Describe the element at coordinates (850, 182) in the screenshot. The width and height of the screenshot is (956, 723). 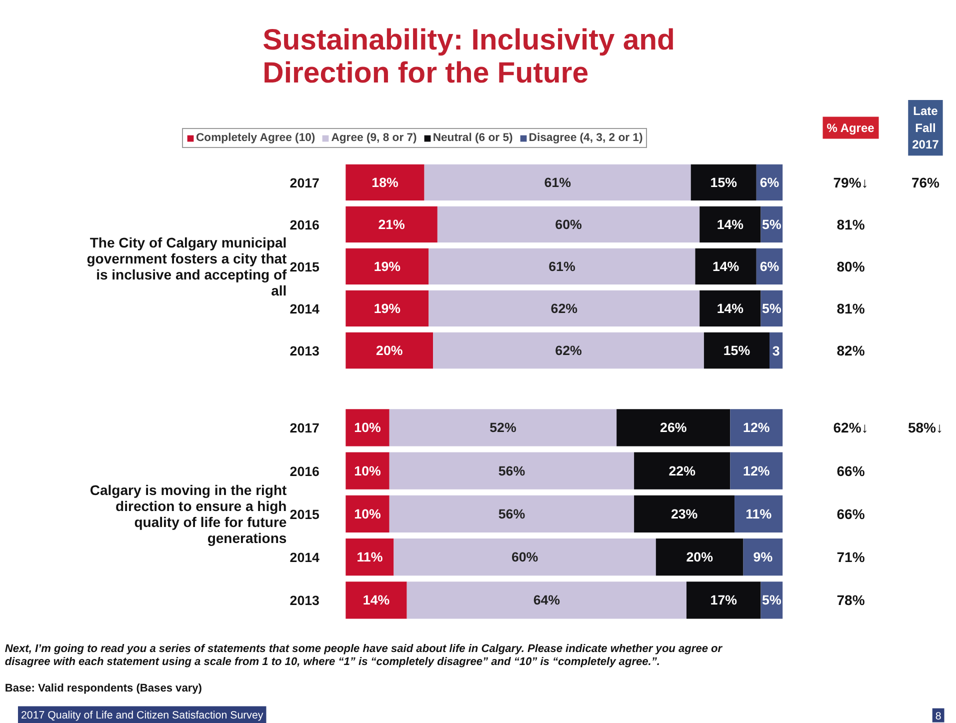
I see `text: 79%↓` at that location.